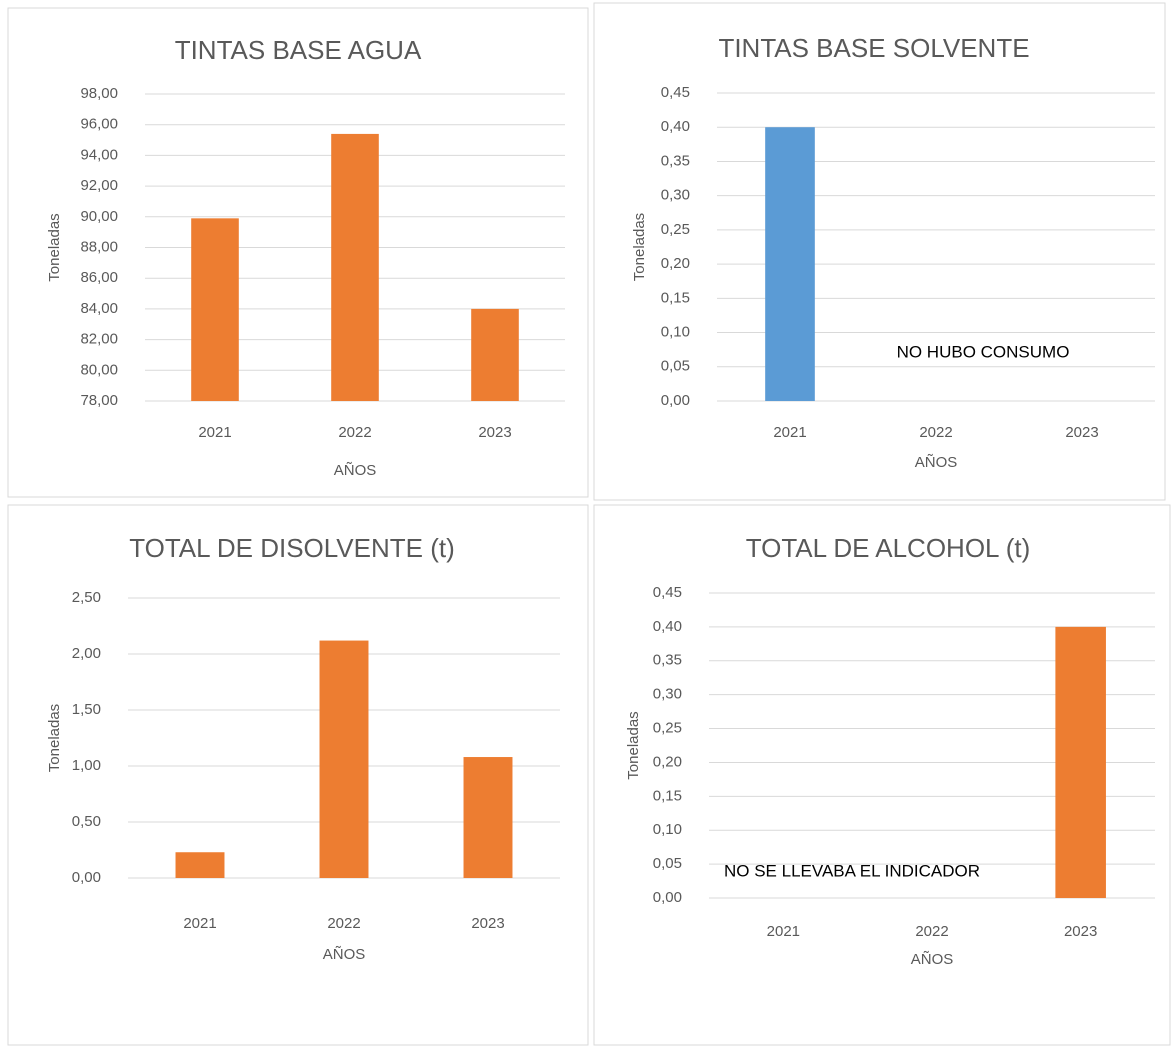 The height and width of the screenshot is (1055, 1171). I want to click on y-tick-label: 0,50, so click(86, 821).